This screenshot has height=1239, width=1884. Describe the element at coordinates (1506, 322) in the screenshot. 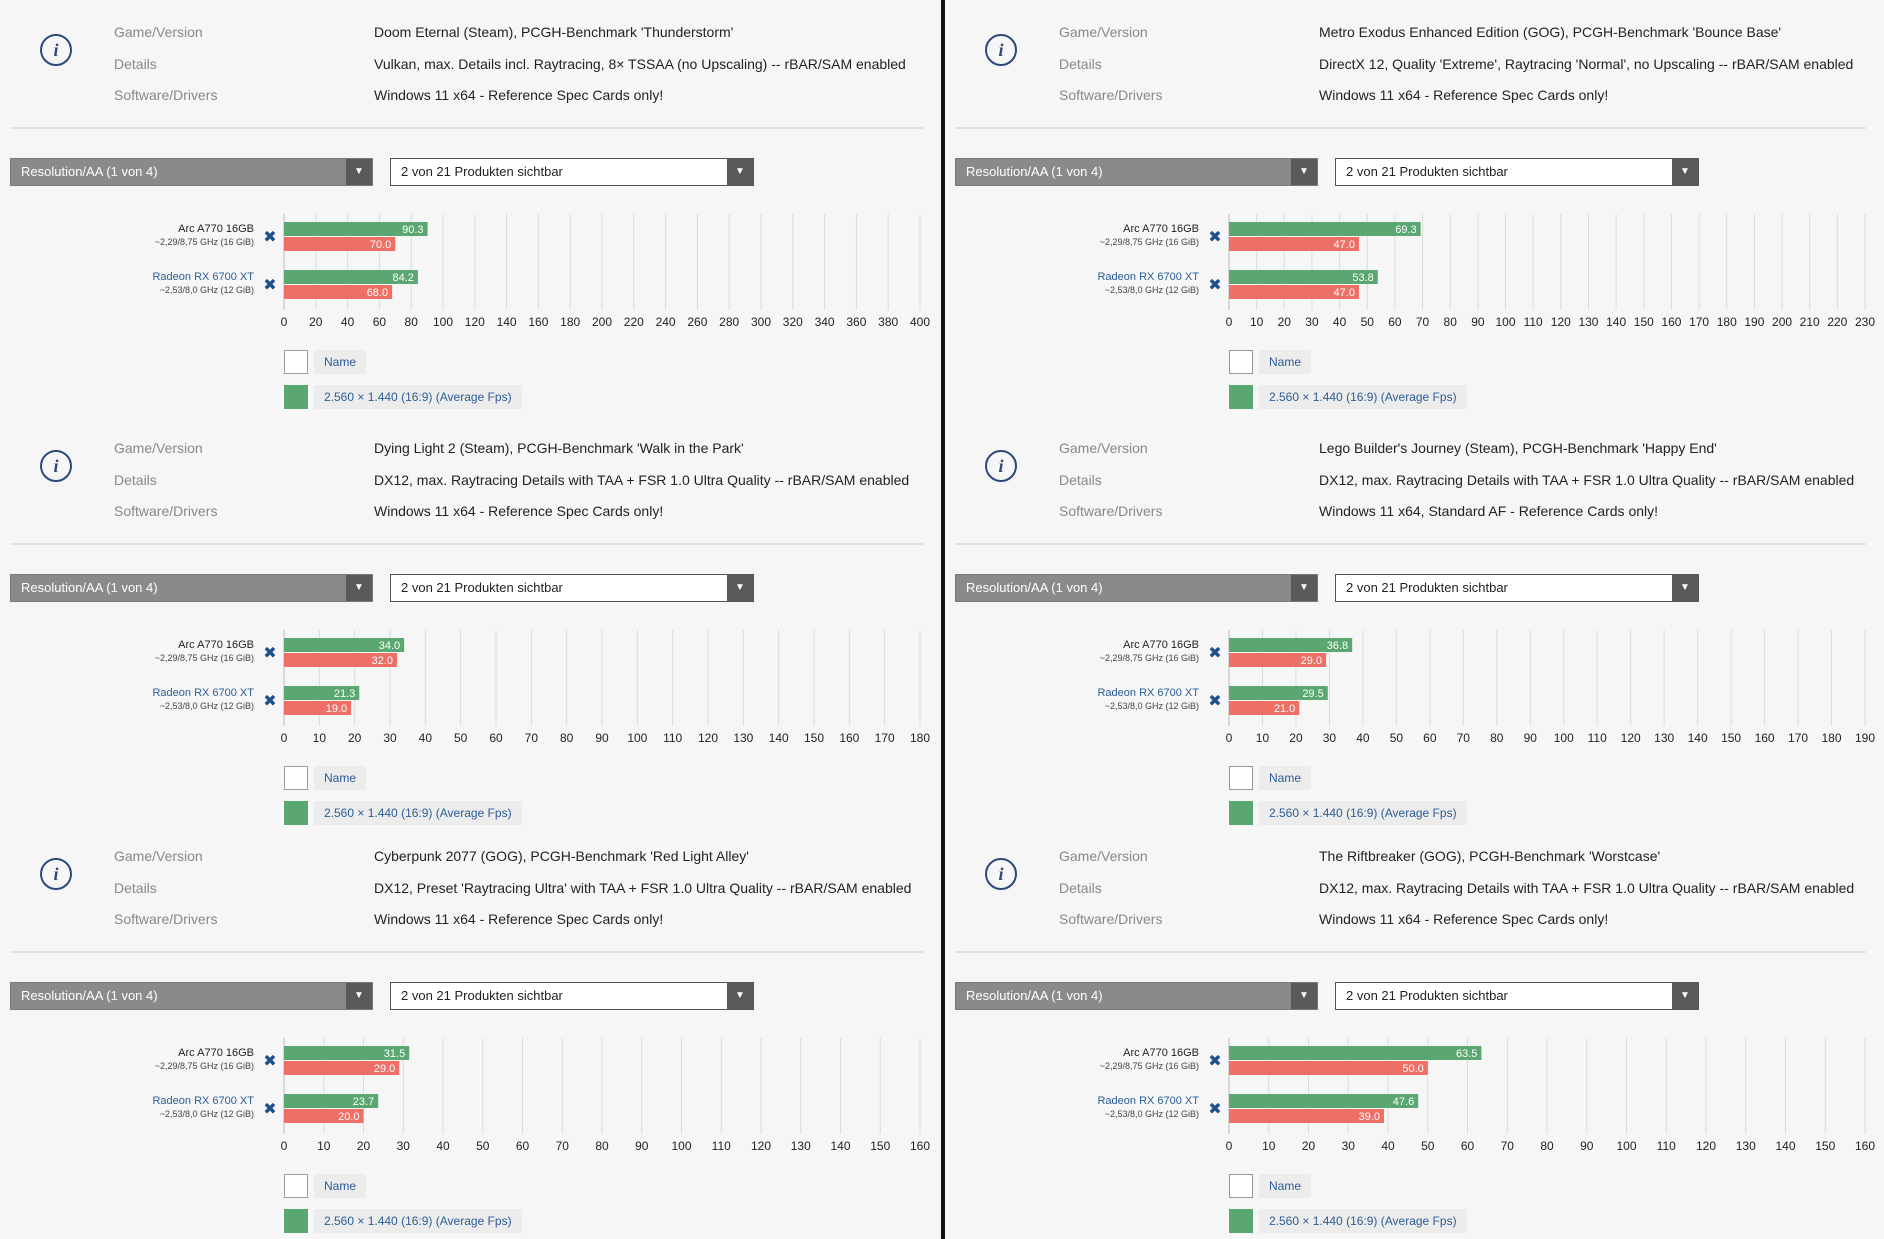

I see `x-tick-label: 100` at that location.